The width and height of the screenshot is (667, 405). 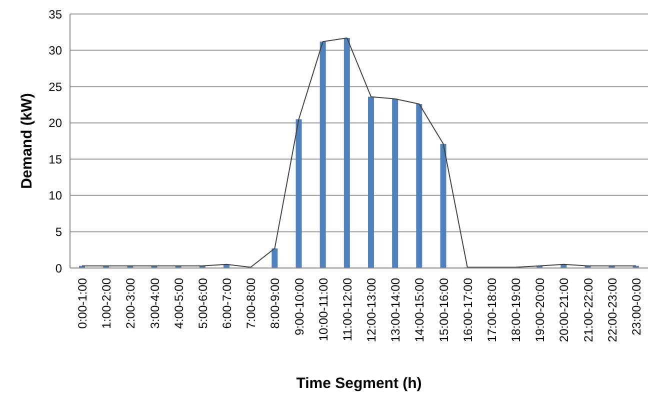 I want to click on x-tick-label: 15:00-16:00, so click(x=443, y=310).